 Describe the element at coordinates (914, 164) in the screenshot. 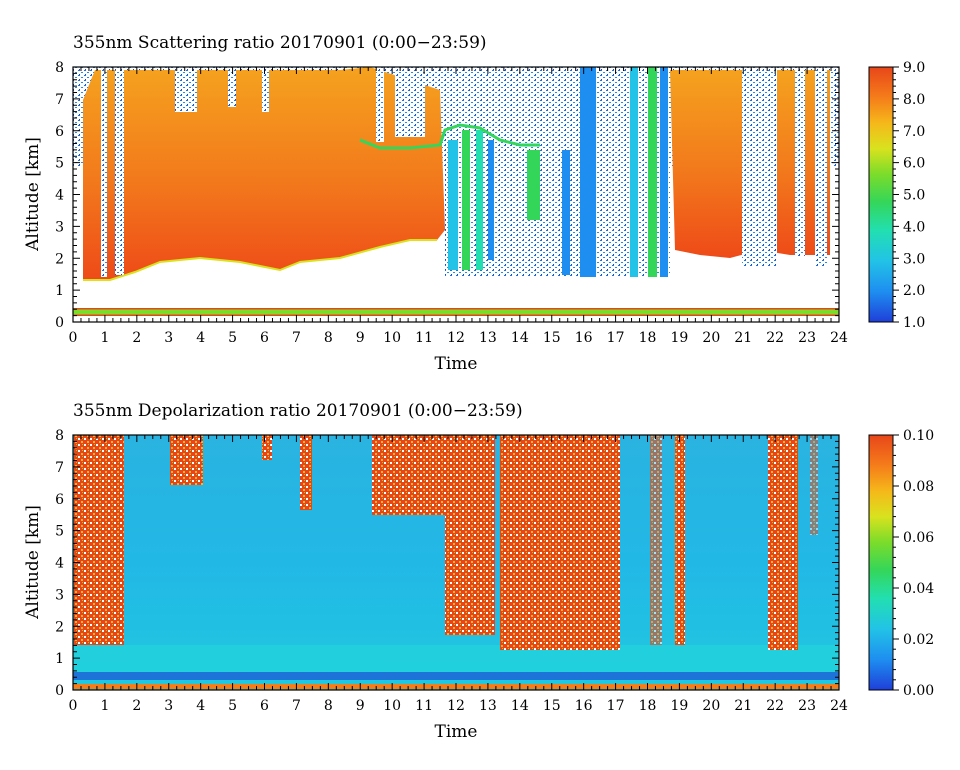

I see `colorbar-tick-label: 6.0` at that location.